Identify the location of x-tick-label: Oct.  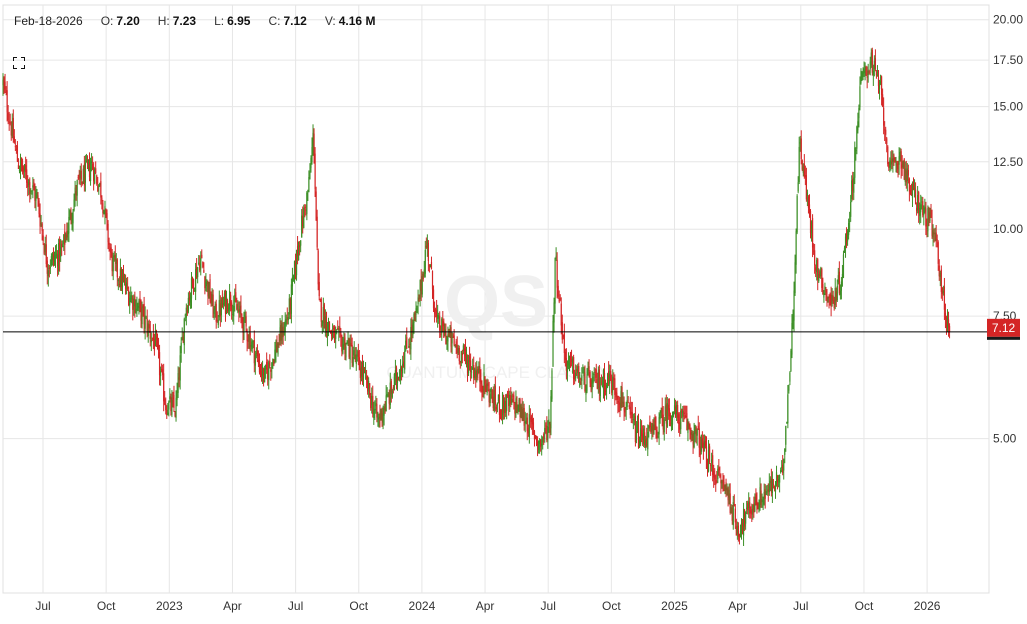
(864, 606).